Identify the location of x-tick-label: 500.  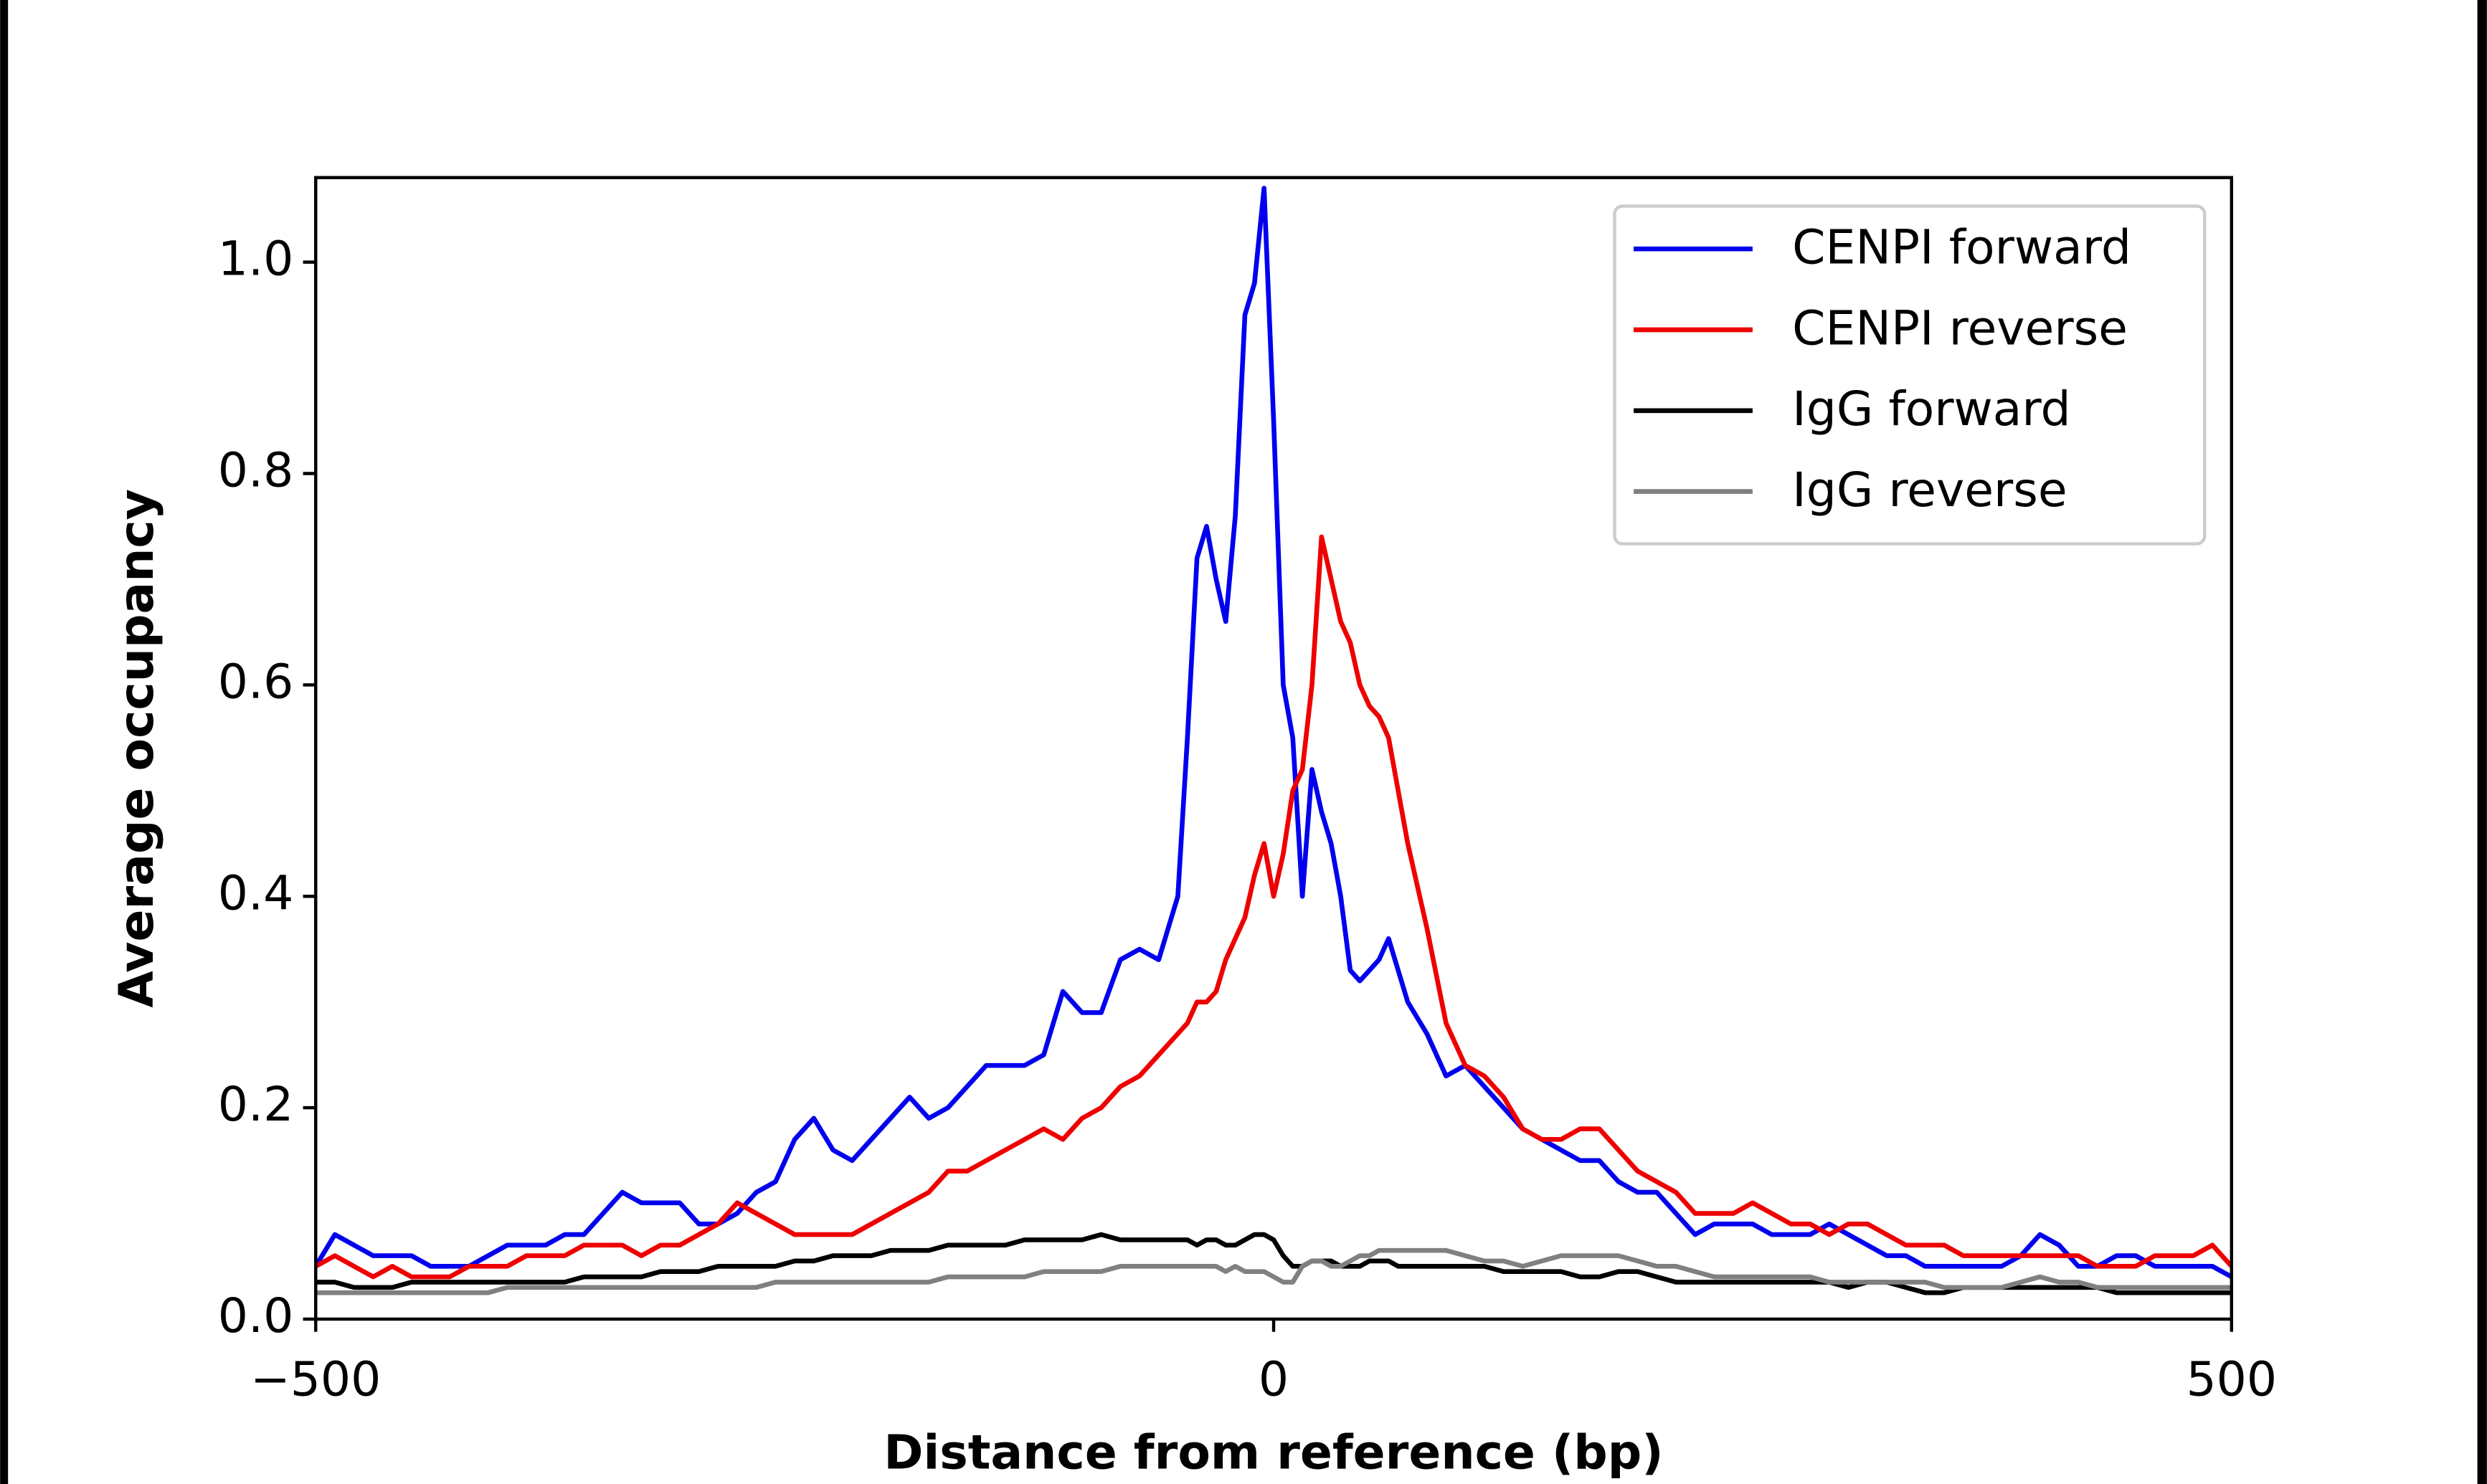
(2232, 1379).